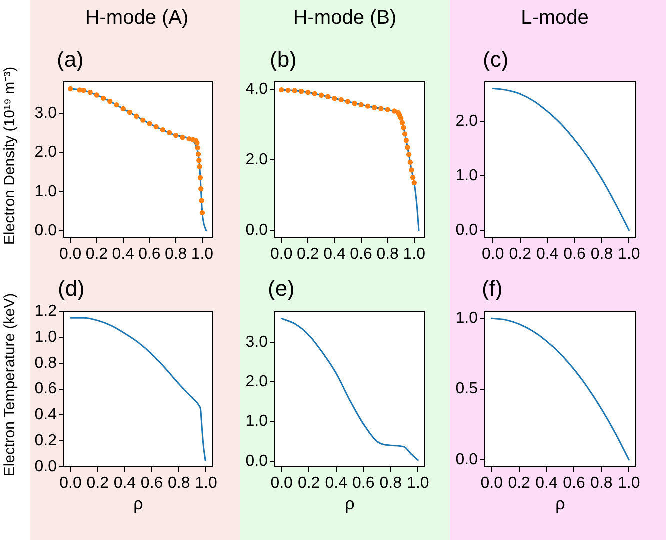  Describe the element at coordinates (281, 288) in the screenshot. I see `text: (e)` at that location.